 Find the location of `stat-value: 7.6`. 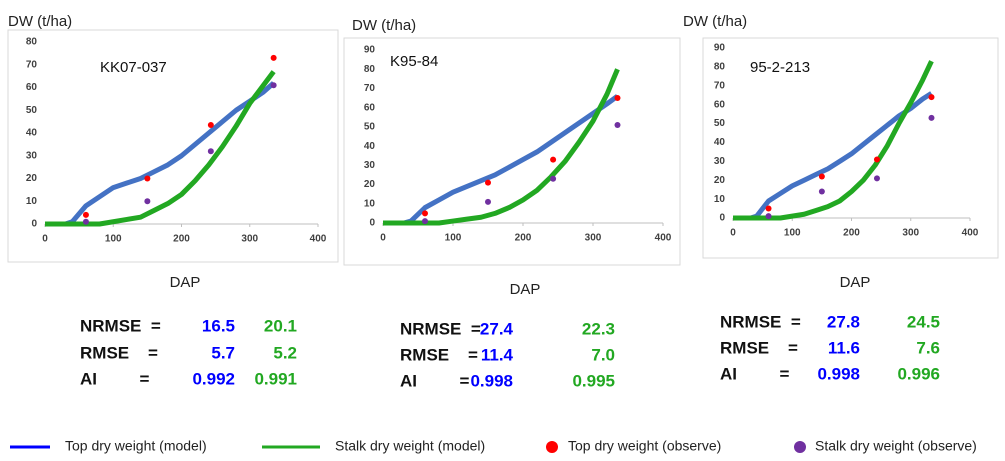

stat-value: 7.6 is located at coordinates (928, 347).